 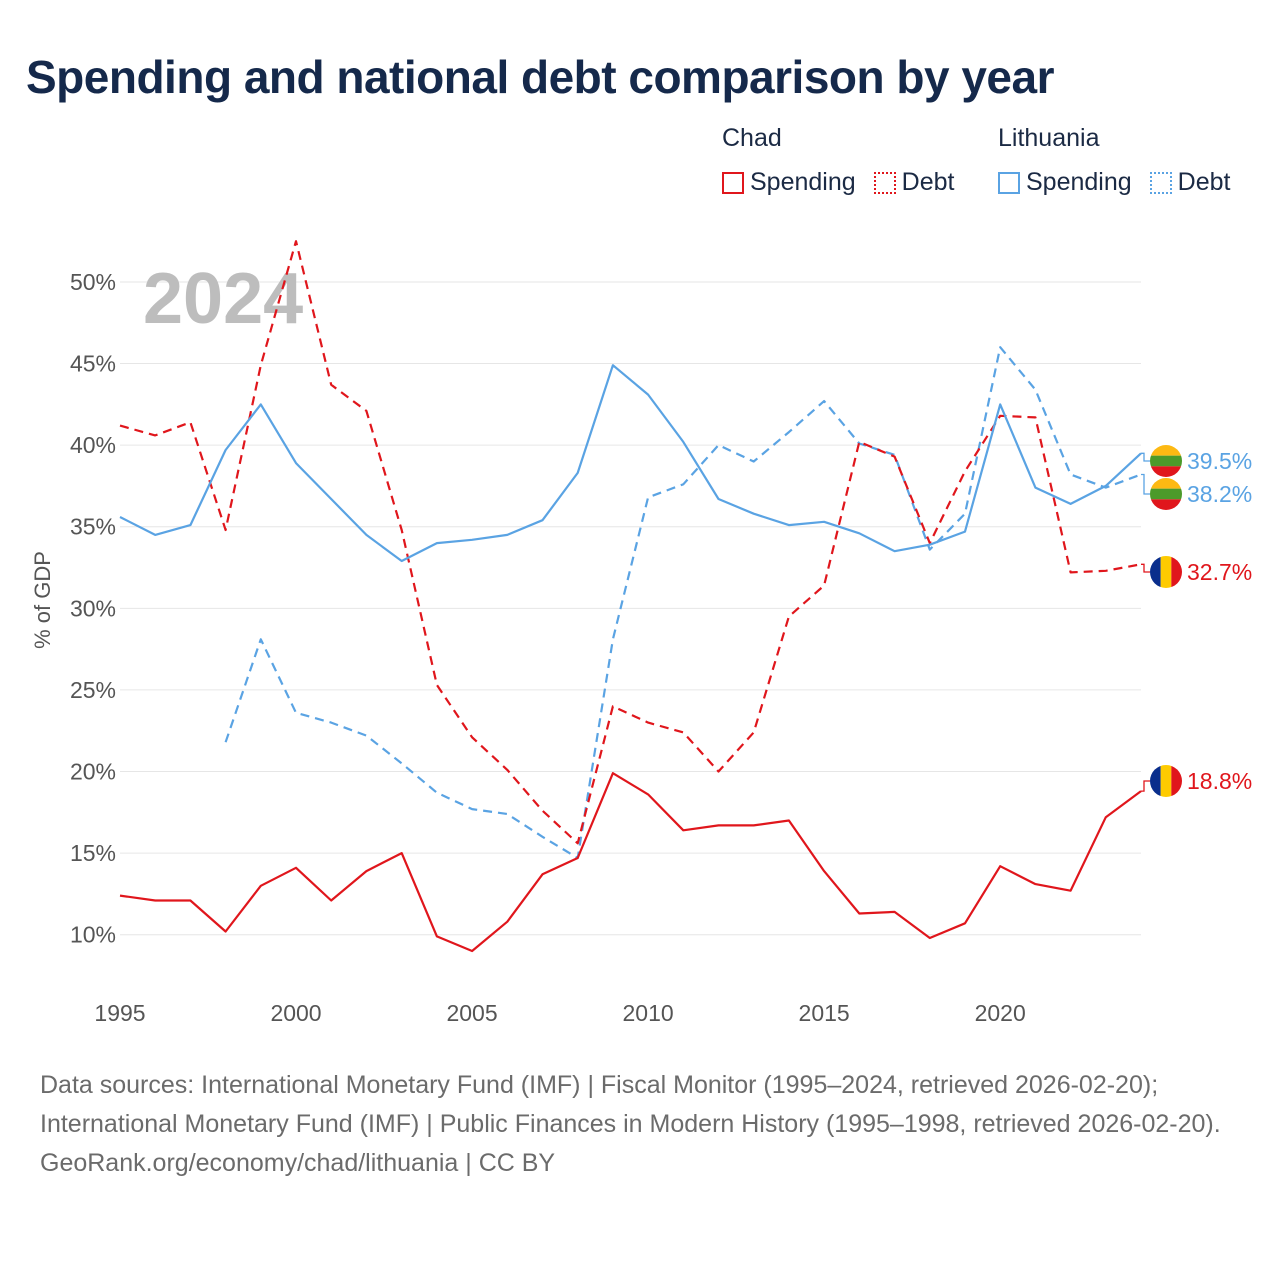 What do you see at coordinates (93, 527) in the screenshot?
I see `y-tick-label: 35%` at bounding box center [93, 527].